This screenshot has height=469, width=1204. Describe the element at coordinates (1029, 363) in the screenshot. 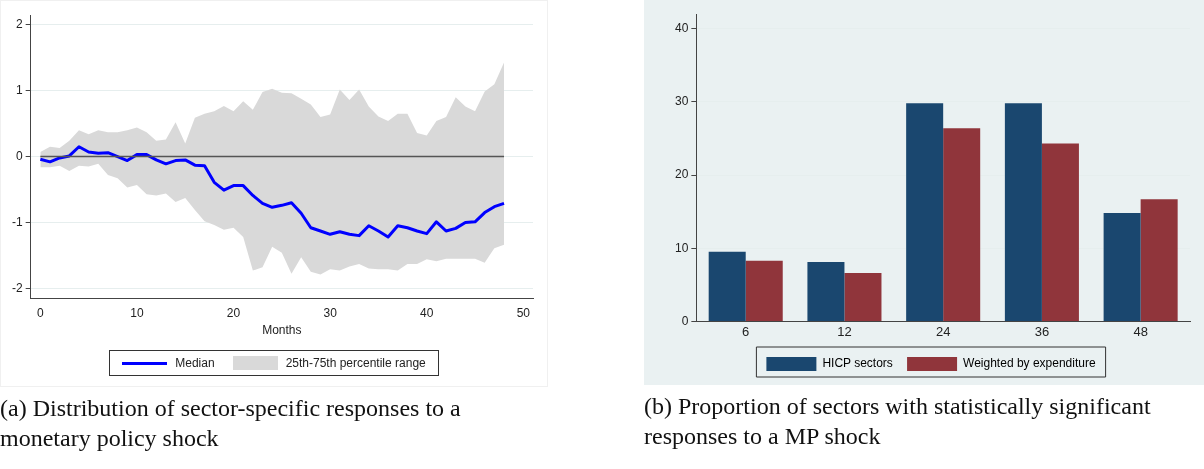

I see `legend-label: Weighted by expenditure` at that location.